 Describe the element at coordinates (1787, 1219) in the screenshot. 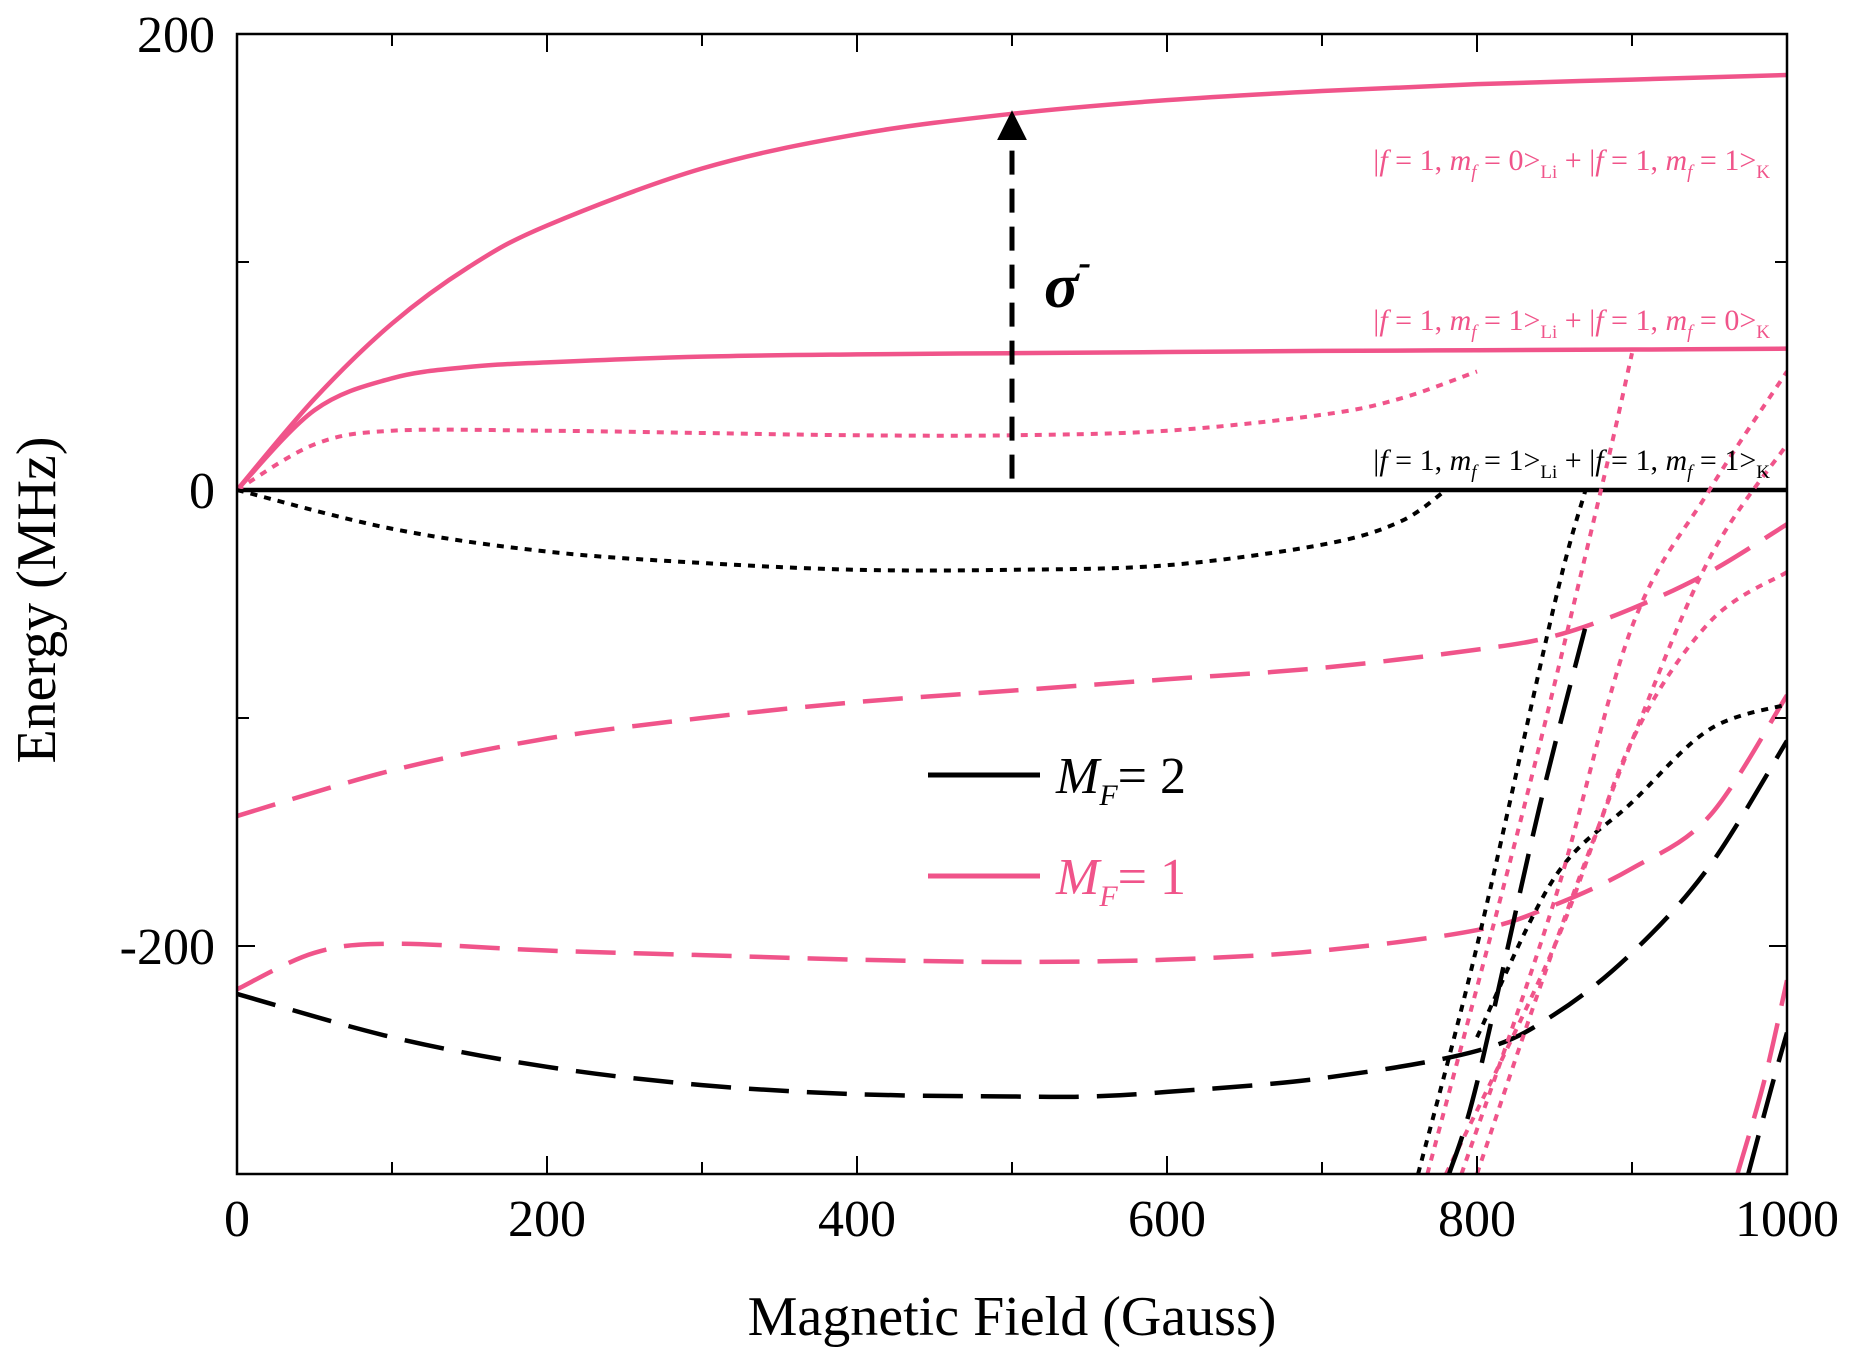

I see `x-tick-label: 1000` at that location.